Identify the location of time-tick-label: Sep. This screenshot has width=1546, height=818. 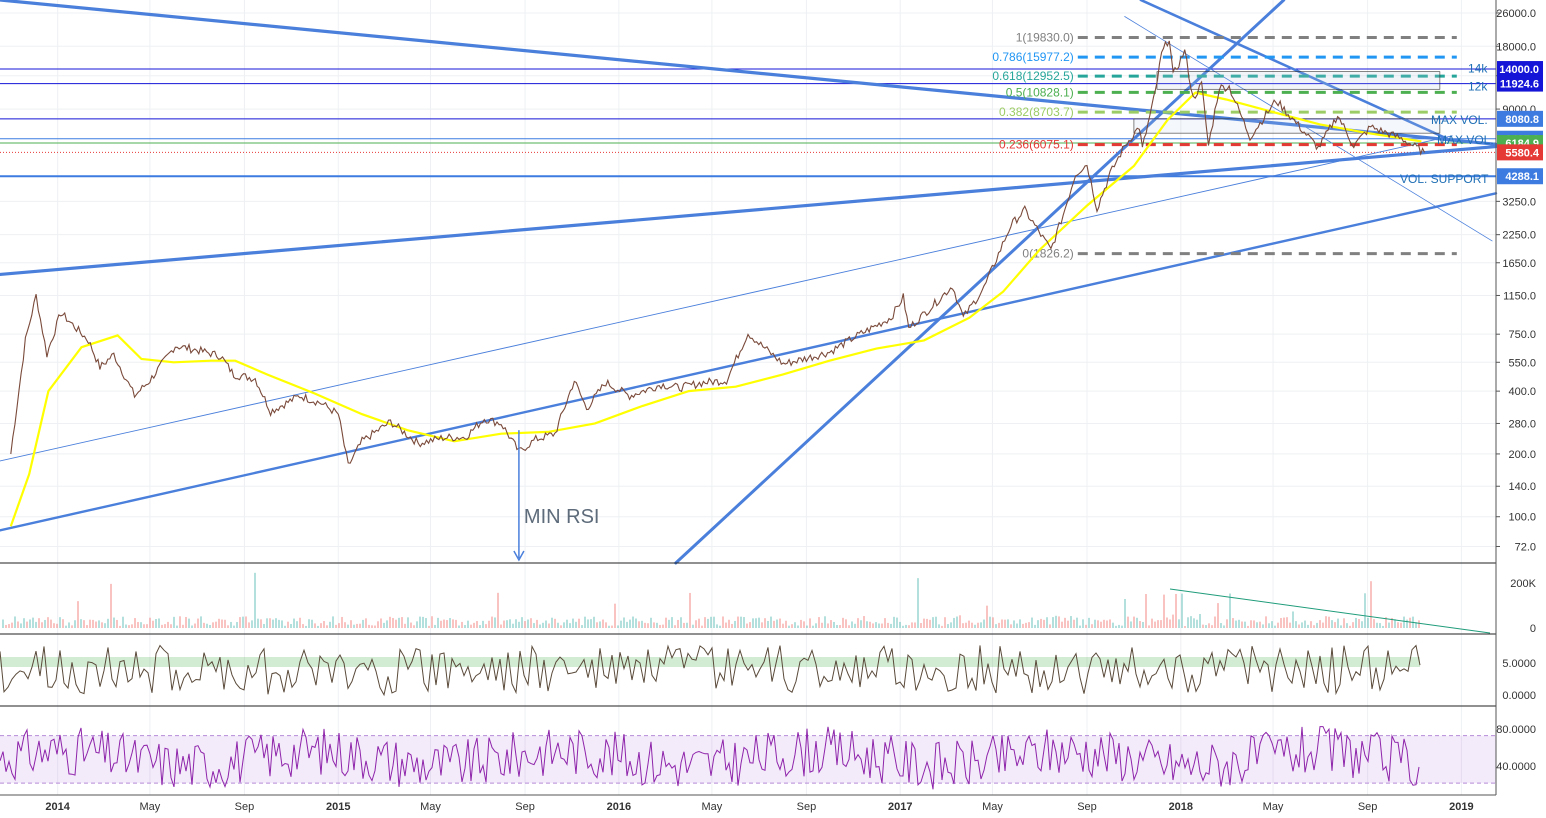
(1368, 807).